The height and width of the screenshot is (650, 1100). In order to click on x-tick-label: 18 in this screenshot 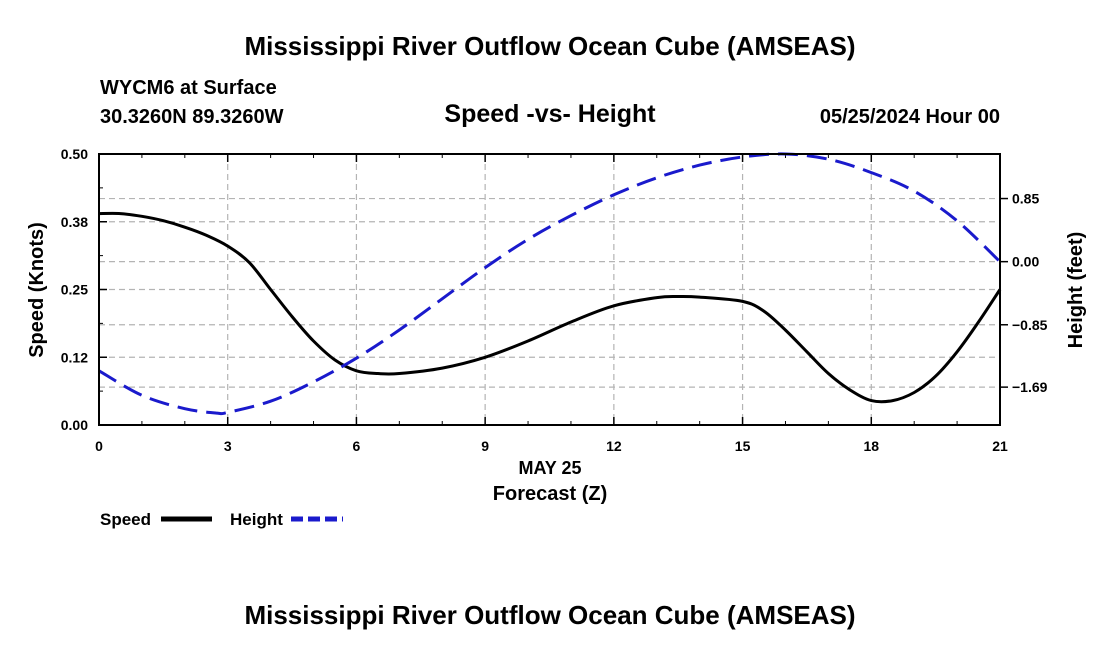, I will do `click(871, 446)`.